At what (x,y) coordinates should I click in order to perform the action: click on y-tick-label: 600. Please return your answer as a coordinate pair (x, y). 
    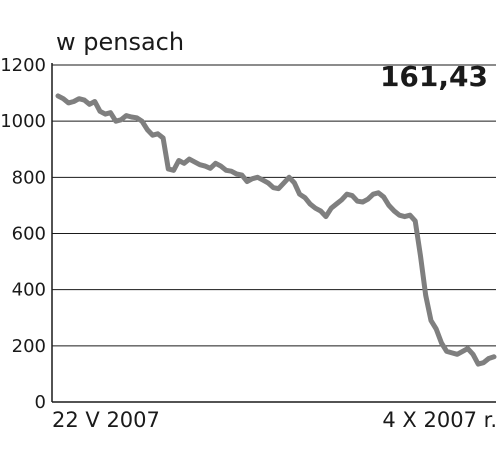
    Looking at the image, I should click on (29, 234).